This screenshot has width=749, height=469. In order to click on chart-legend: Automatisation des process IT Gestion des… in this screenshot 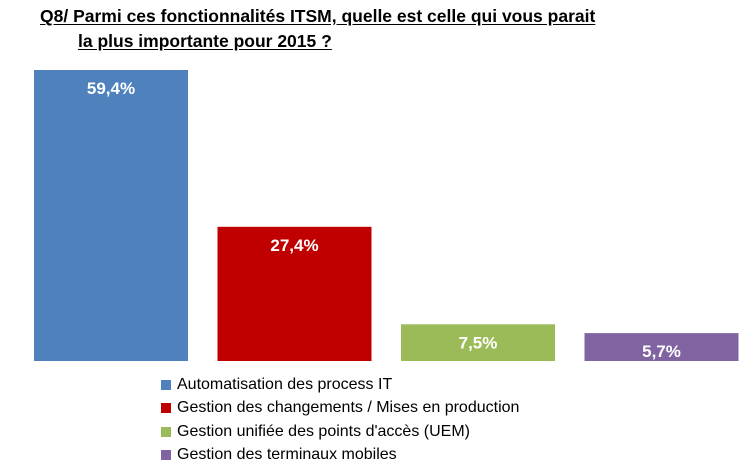, I will do `click(340, 420)`.